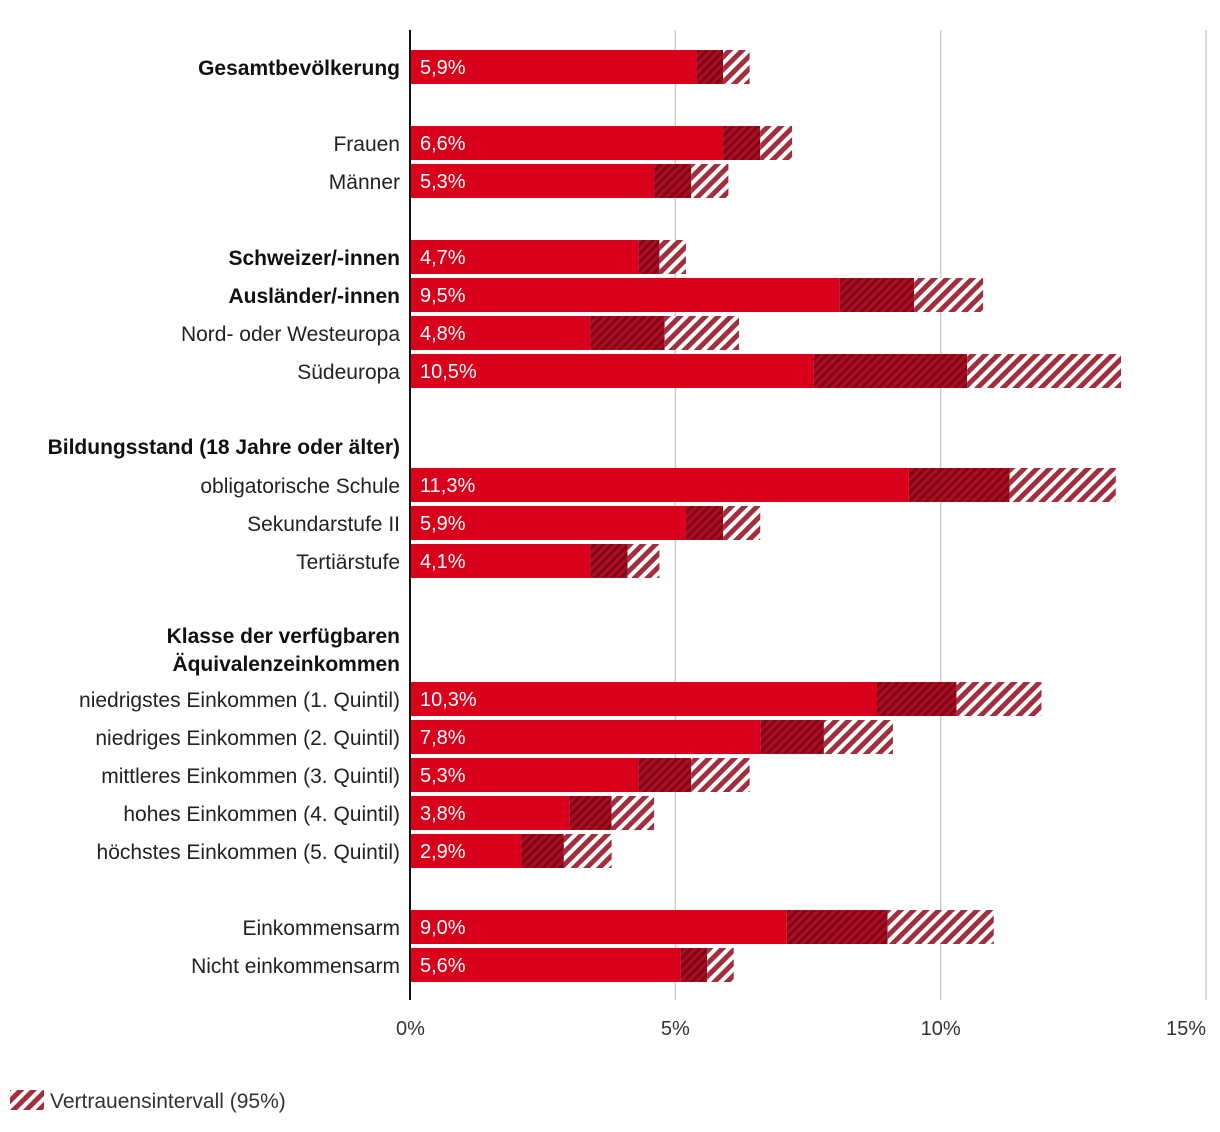 Image resolution: width=1220 pixels, height=1132 pixels. I want to click on bar-row: 9,5%, so click(697, 295).